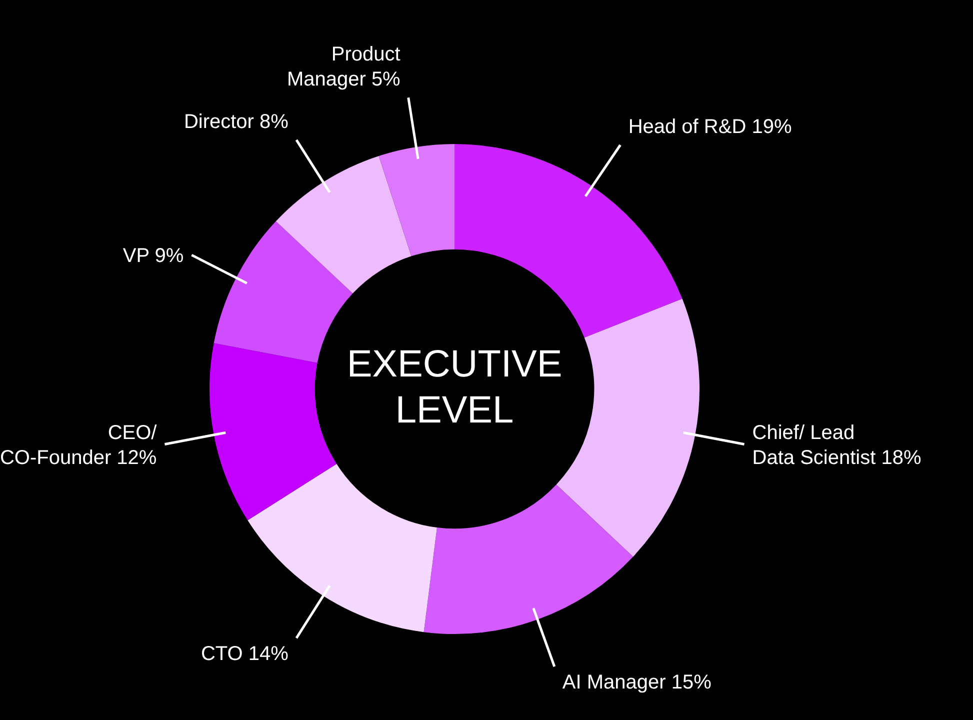 This screenshot has width=973, height=720. What do you see at coordinates (637, 683) in the screenshot?
I see `slice-label: AI Manager 15%` at bounding box center [637, 683].